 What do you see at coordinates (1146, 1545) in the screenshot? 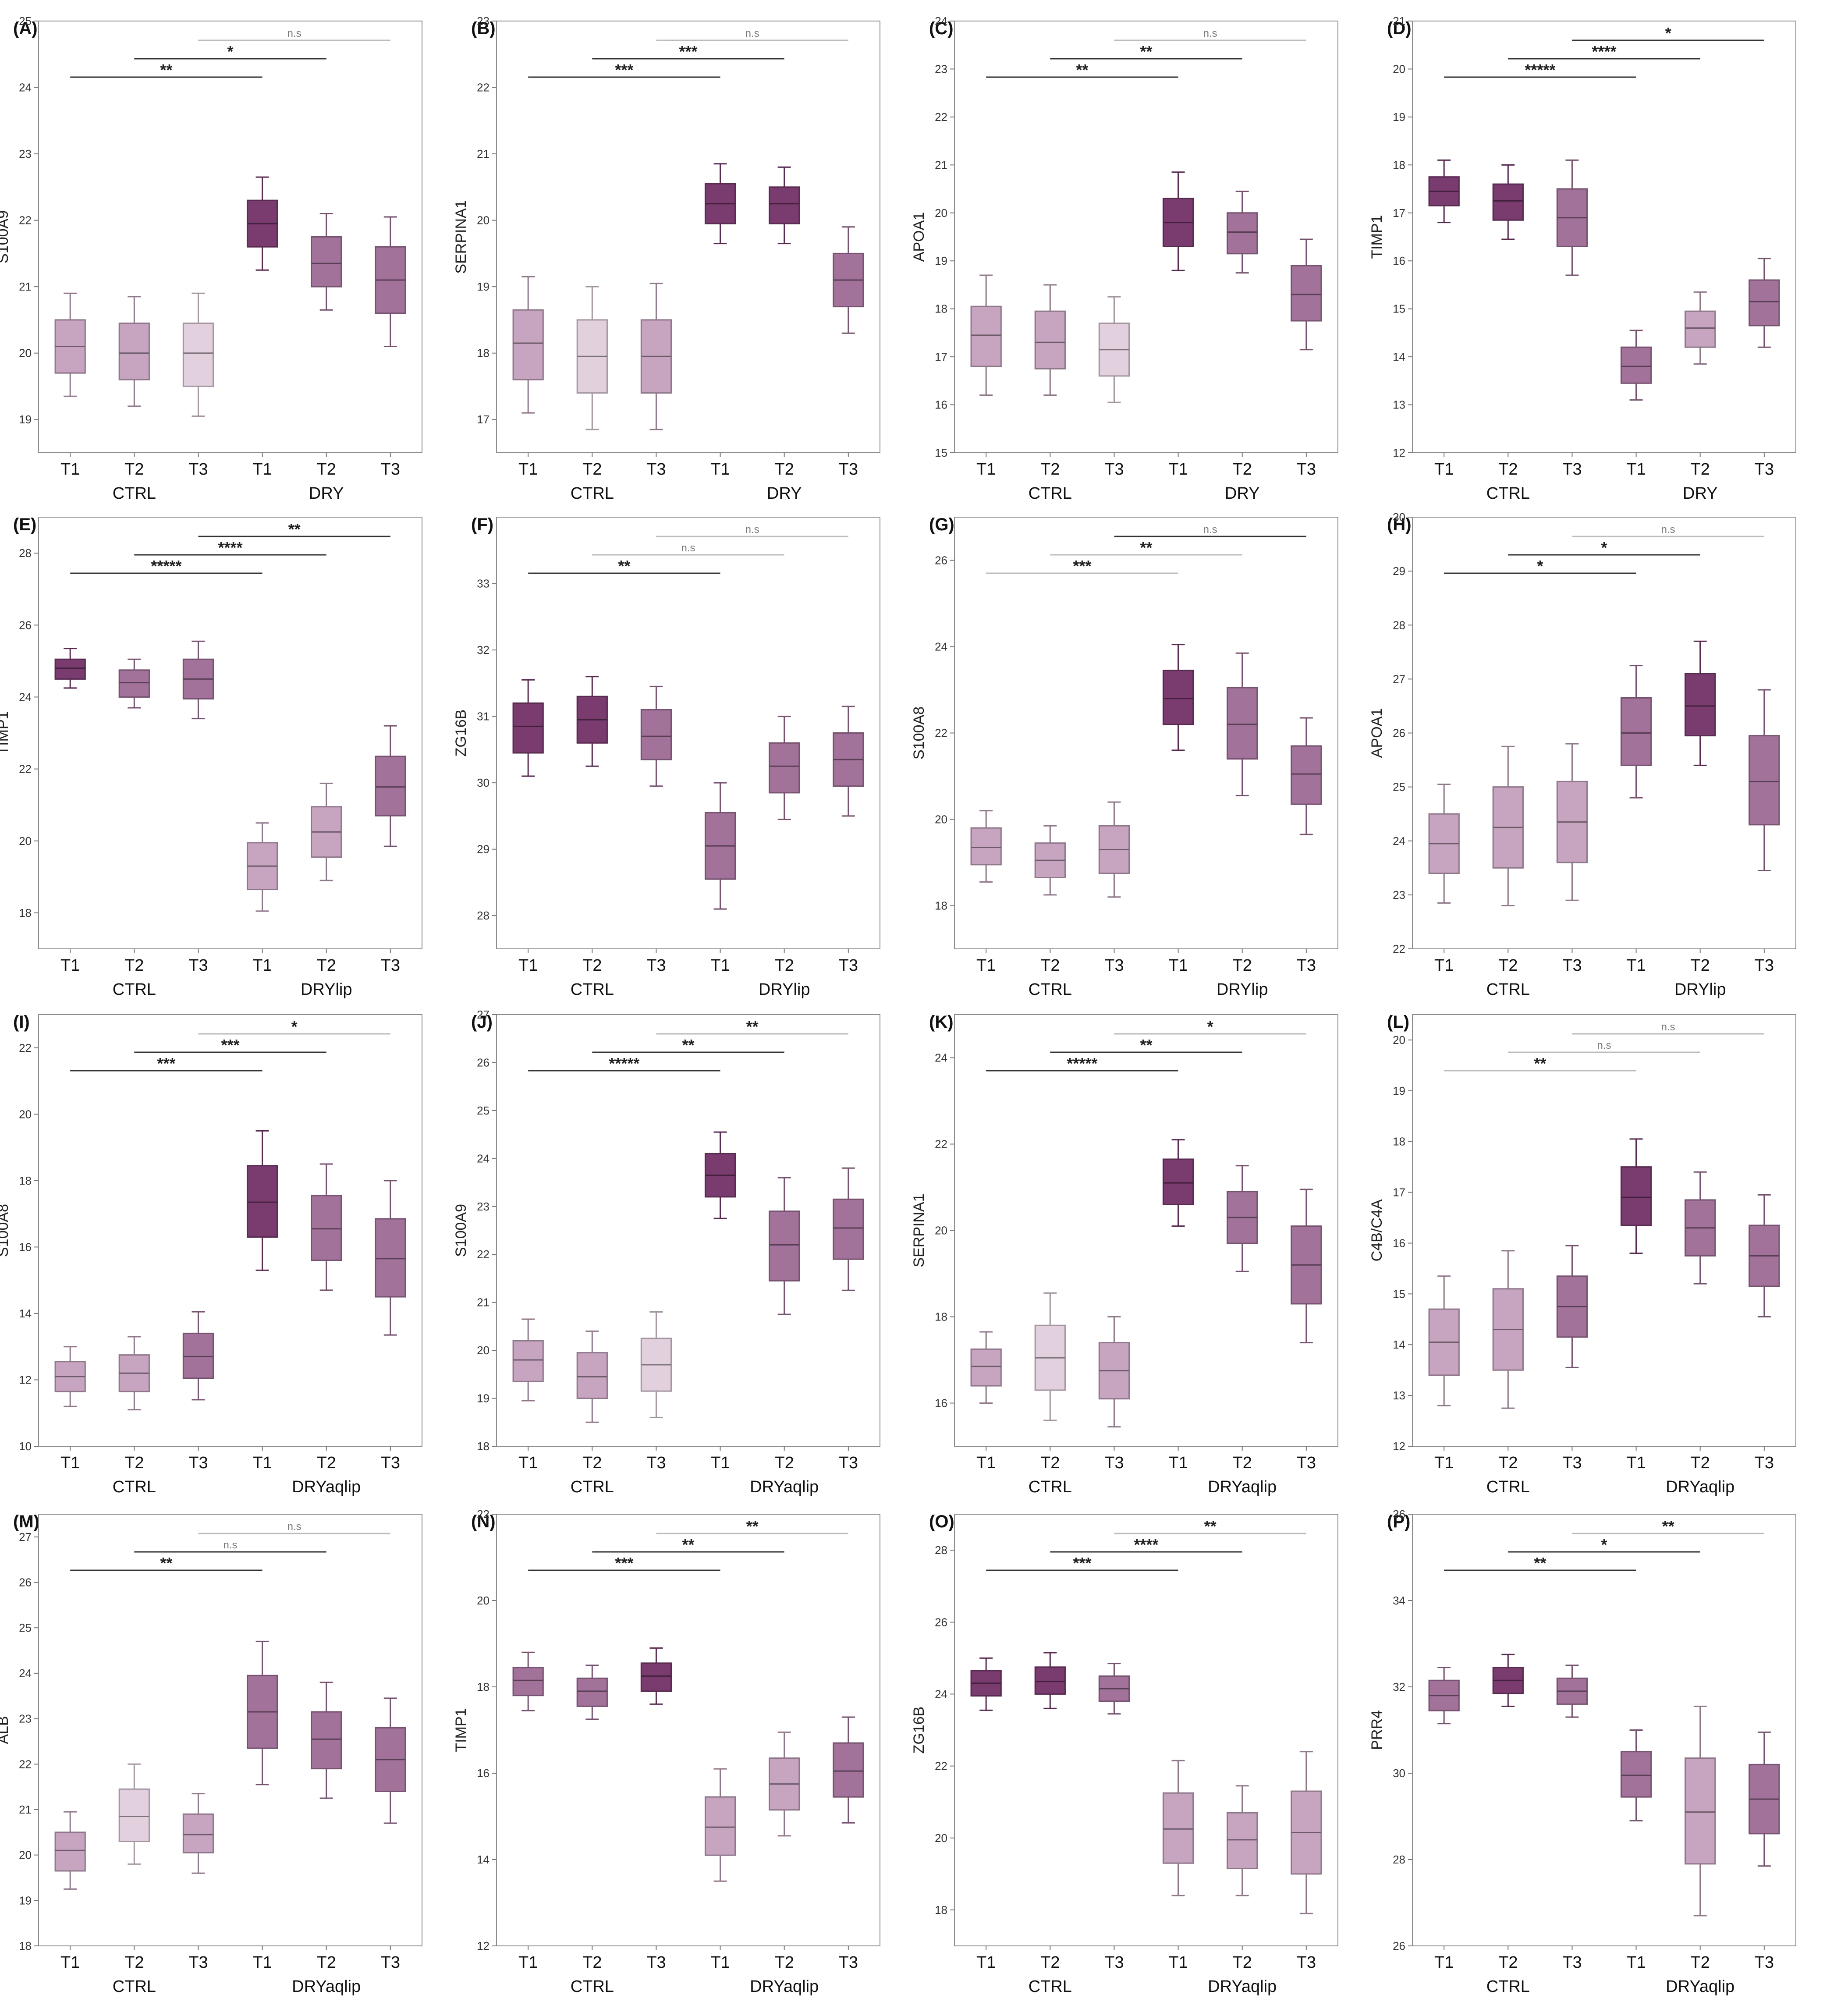
I see `significance-label: ****` at bounding box center [1146, 1545].